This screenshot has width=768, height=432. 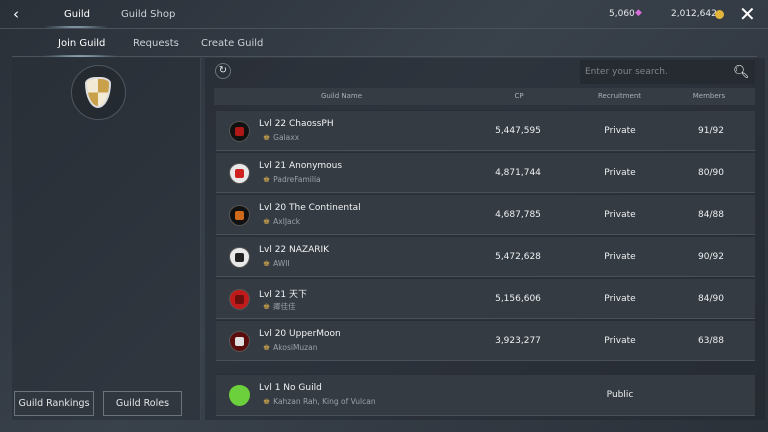 I want to click on guild-cp: 4,687,785, so click(x=518, y=215).